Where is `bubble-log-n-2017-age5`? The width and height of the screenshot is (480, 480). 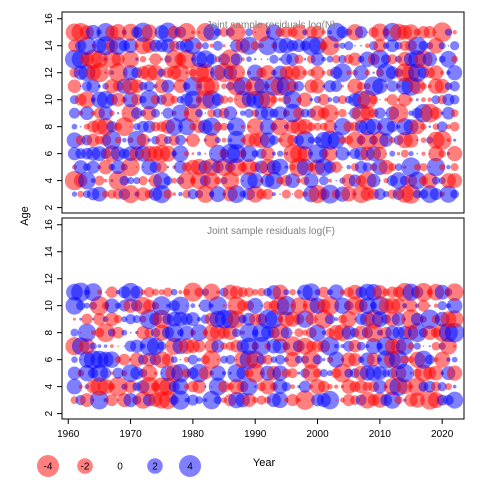
bubble-log-n-2017-age5 is located at coordinates (423, 167).